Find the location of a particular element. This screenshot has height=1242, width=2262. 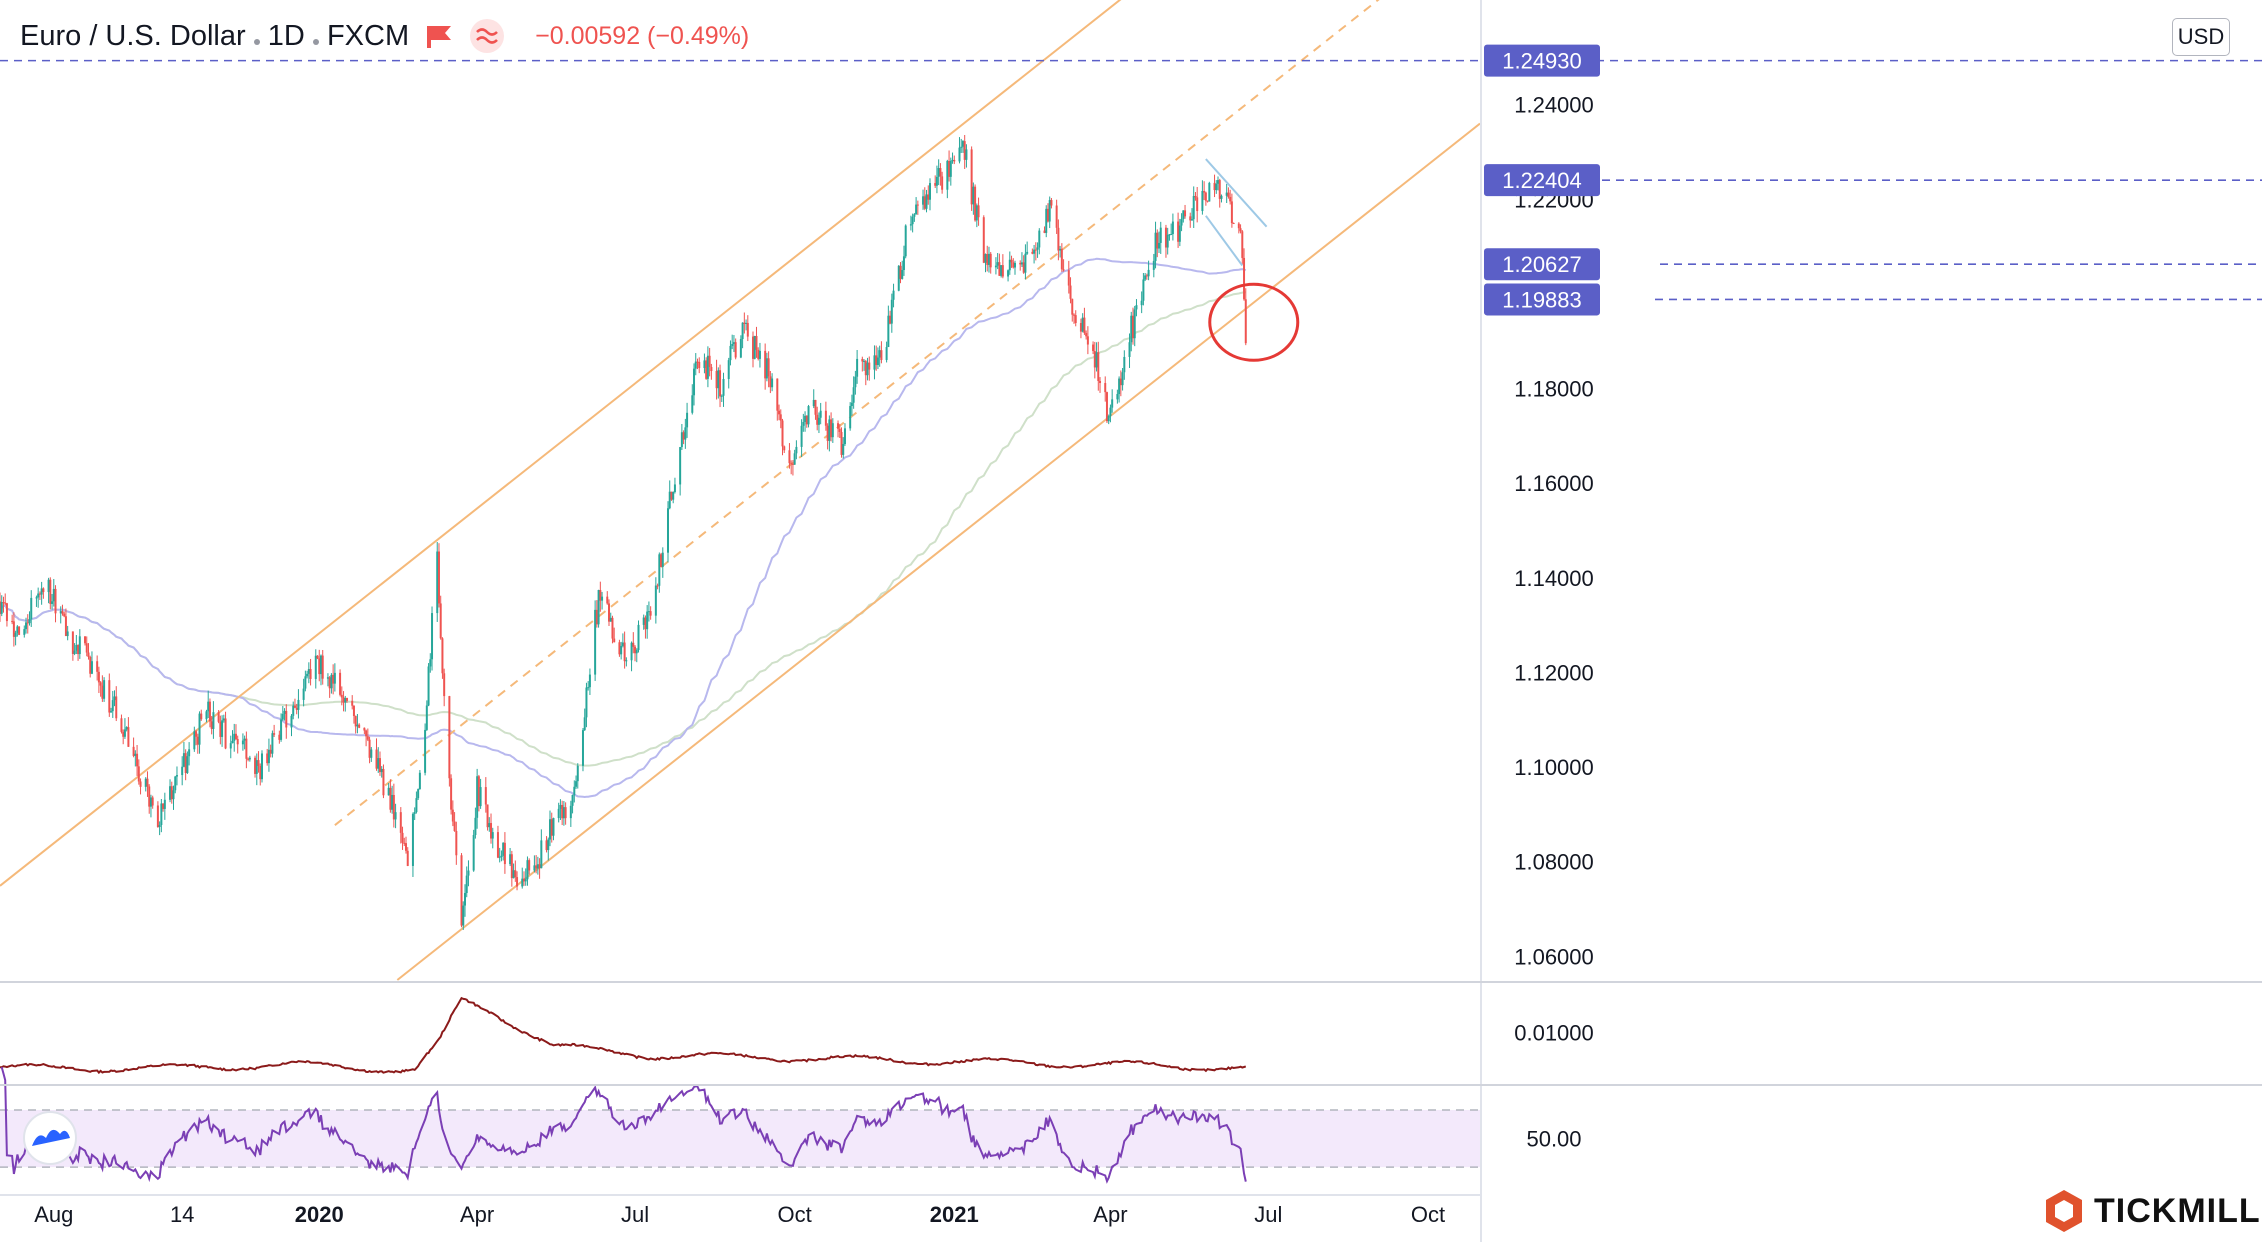

tradingview-logo-icon is located at coordinates (50, 1138).